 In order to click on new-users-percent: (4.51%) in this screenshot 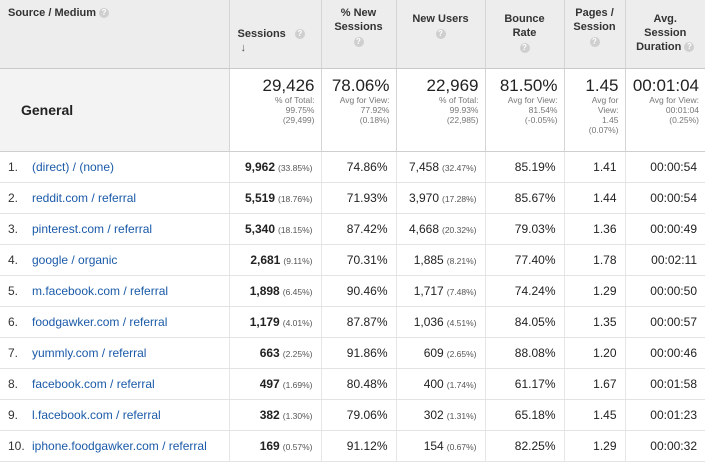, I will do `click(462, 323)`.